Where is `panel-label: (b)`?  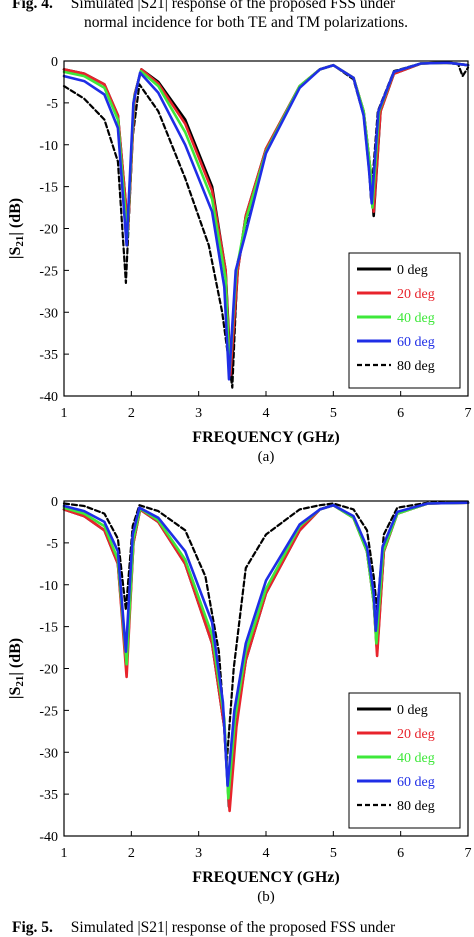
panel-label: (b) is located at coordinates (266, 897).